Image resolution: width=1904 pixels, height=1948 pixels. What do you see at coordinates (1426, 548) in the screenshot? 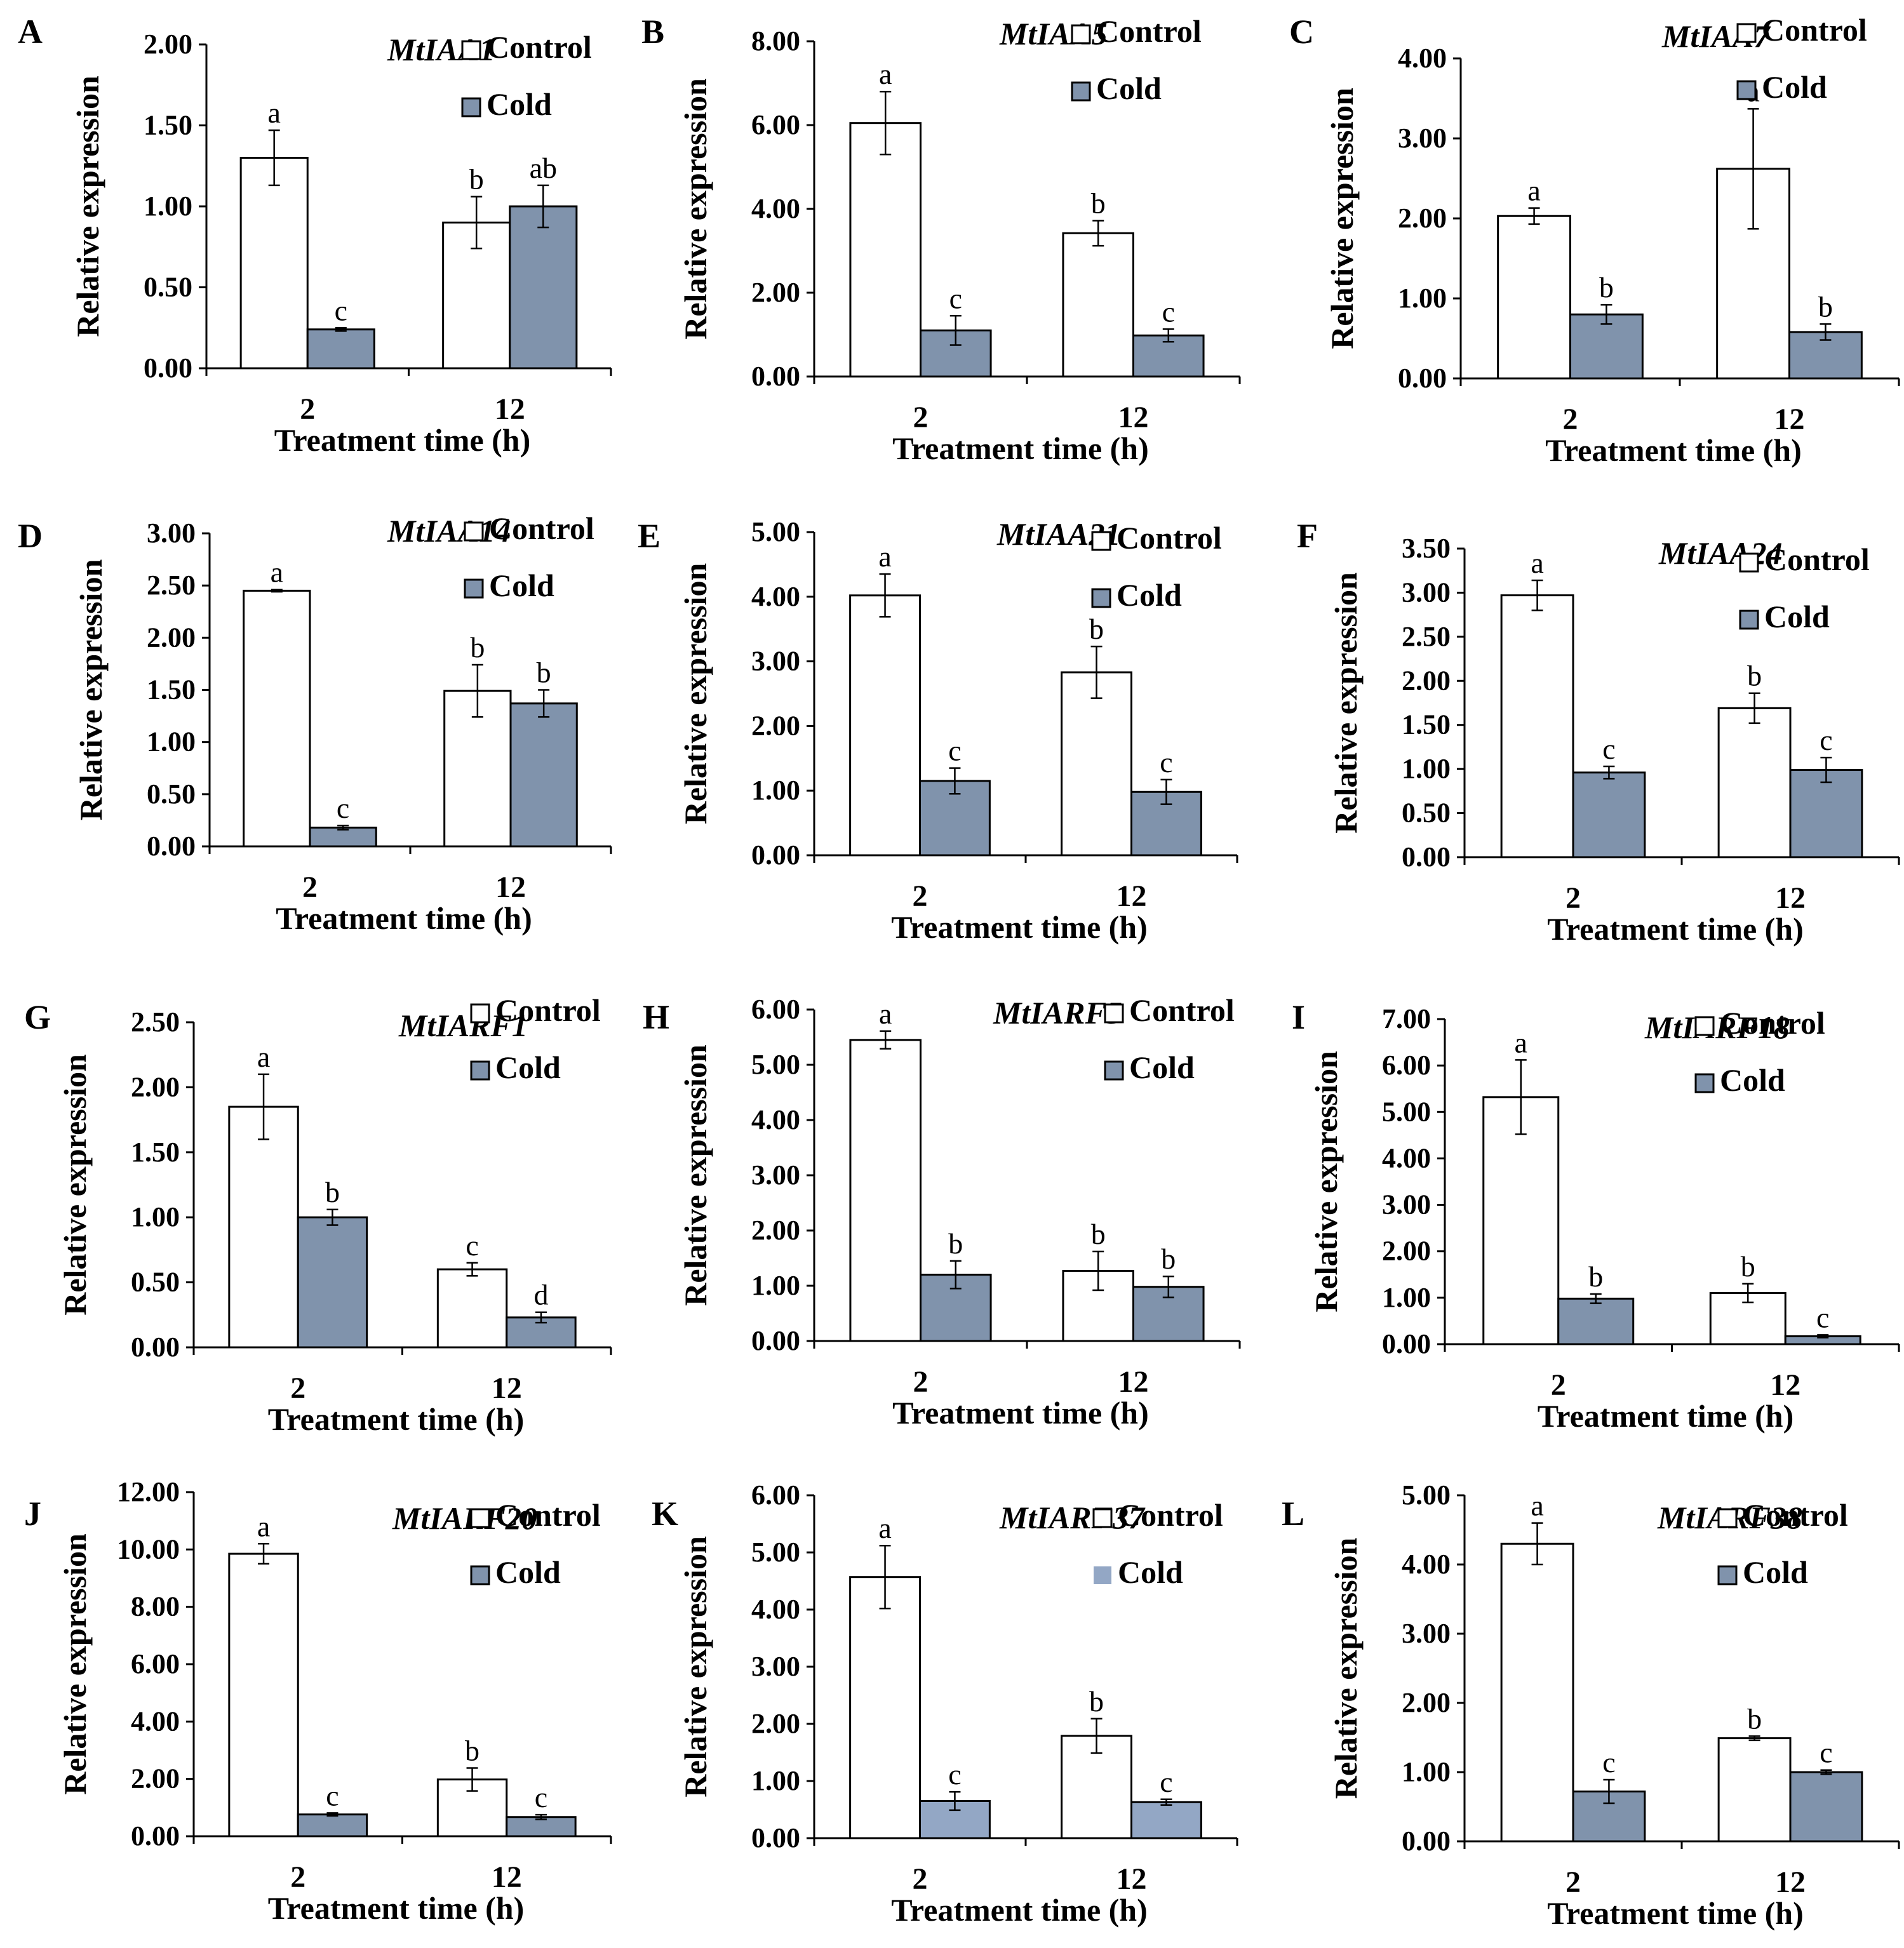
I see `y-tick-label: 3.50` at bounding box center [1426, 548].